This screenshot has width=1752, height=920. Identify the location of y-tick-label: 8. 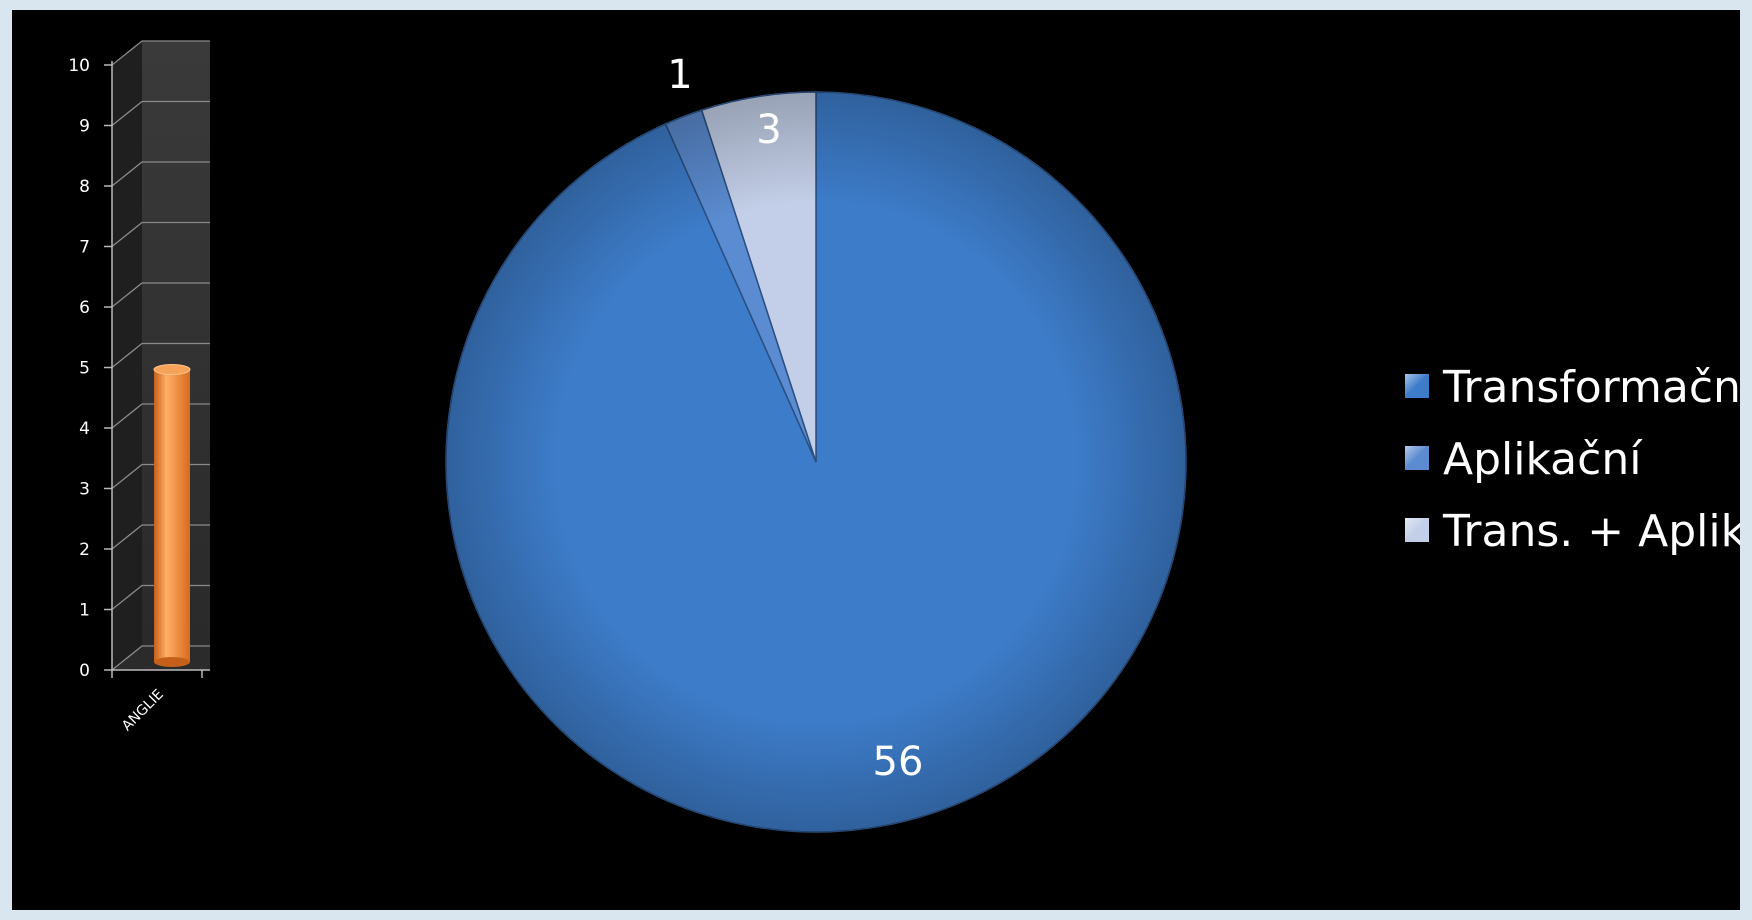
(84, 187).